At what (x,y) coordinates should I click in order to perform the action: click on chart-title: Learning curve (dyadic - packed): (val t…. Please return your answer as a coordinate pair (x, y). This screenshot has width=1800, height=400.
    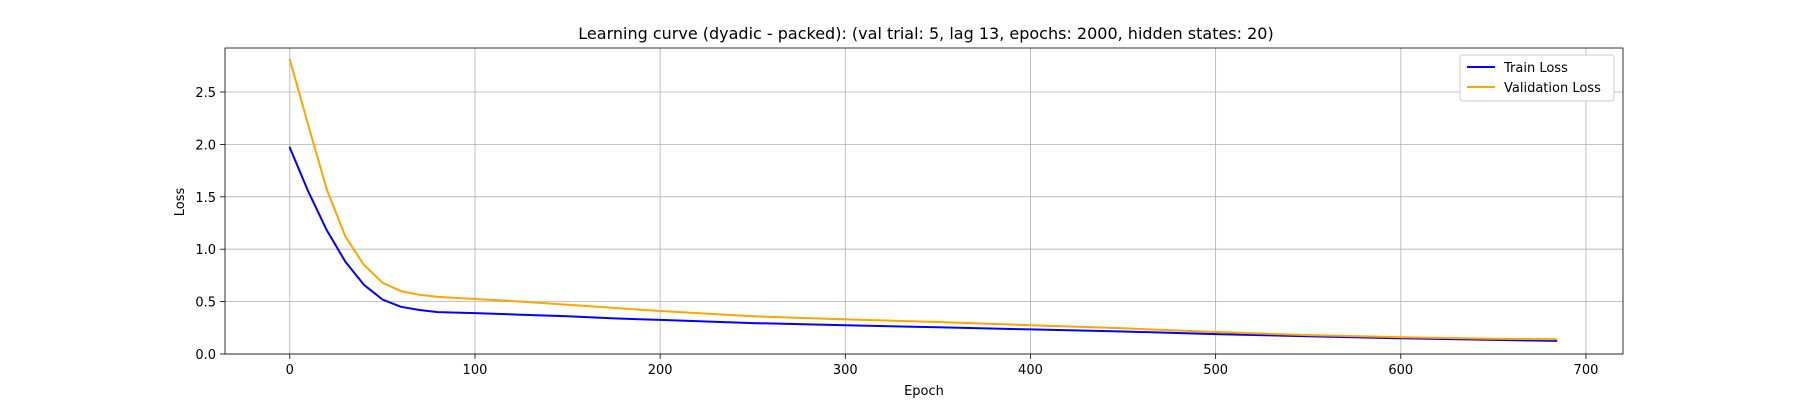
    Looking at the image, I should click on (925, 33).